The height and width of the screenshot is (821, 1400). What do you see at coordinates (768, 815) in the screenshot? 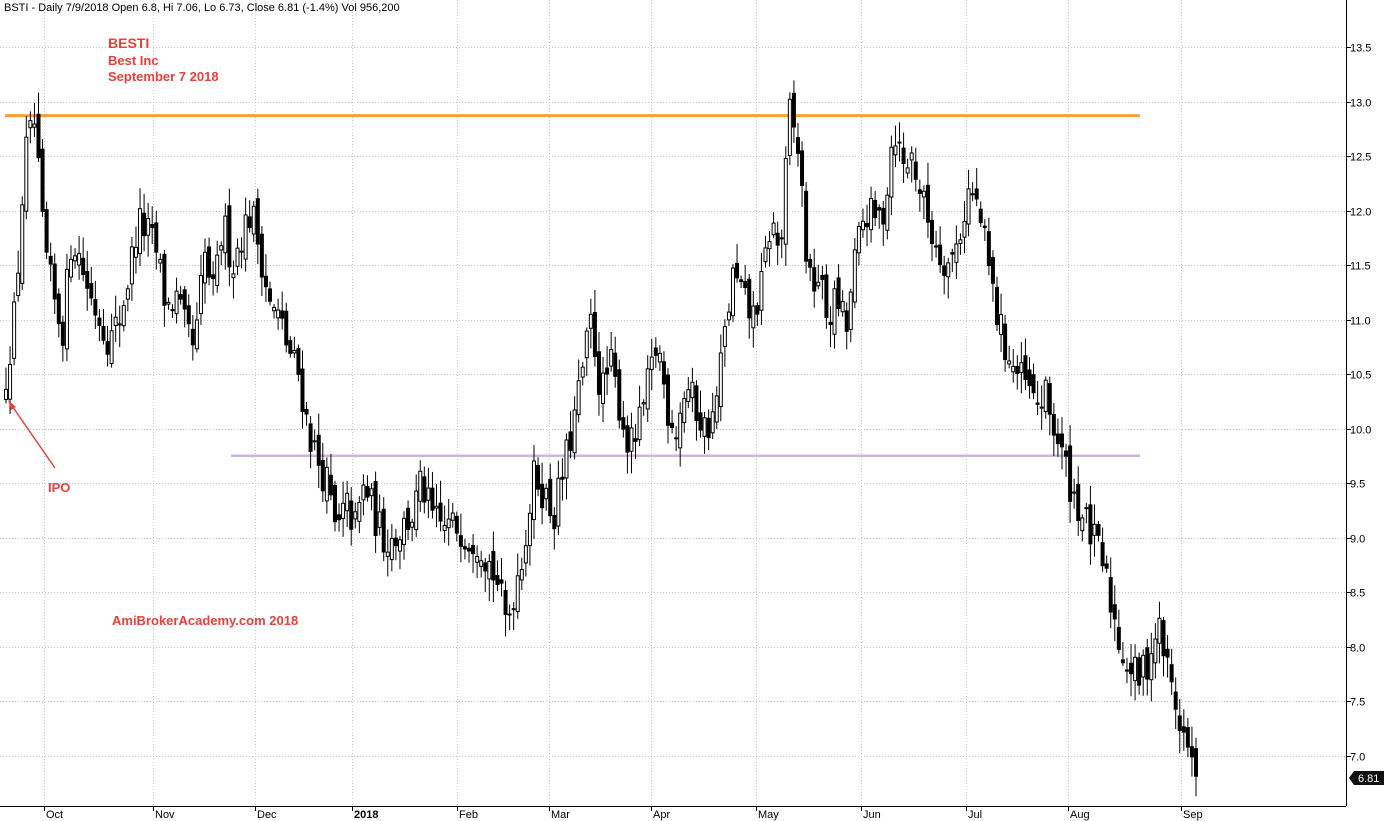
I see `x-month-label-7: May` at bounding box center [768, 815].